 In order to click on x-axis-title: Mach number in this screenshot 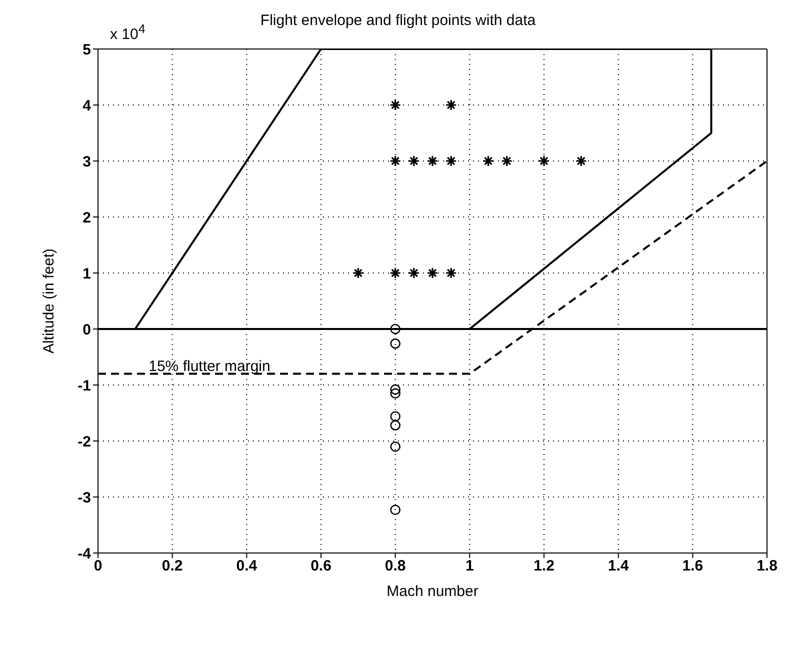, I will do `click(432, 591)`.